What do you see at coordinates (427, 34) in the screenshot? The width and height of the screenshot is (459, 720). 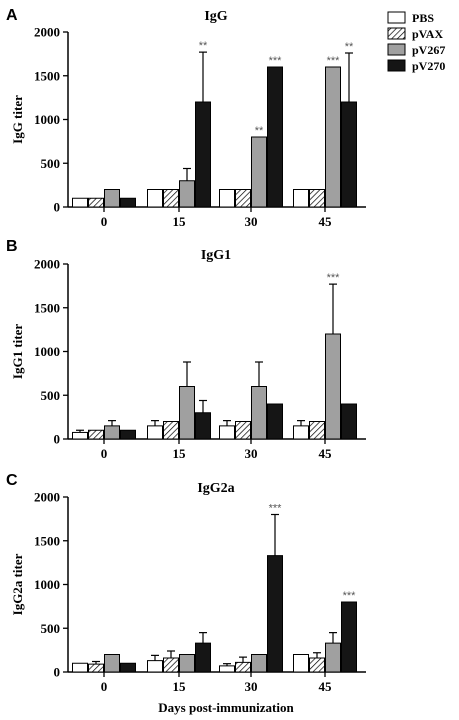 I see `legend-label-pvax: pVAX` at bounding box center [427, 34].